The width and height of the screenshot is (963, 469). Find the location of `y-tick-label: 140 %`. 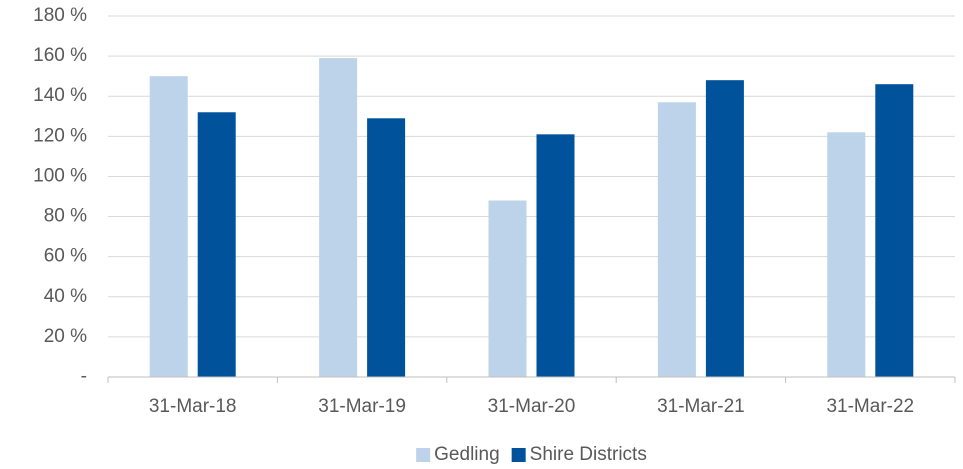

y-tick-label: 140 % is located at coordinates (60, 95).